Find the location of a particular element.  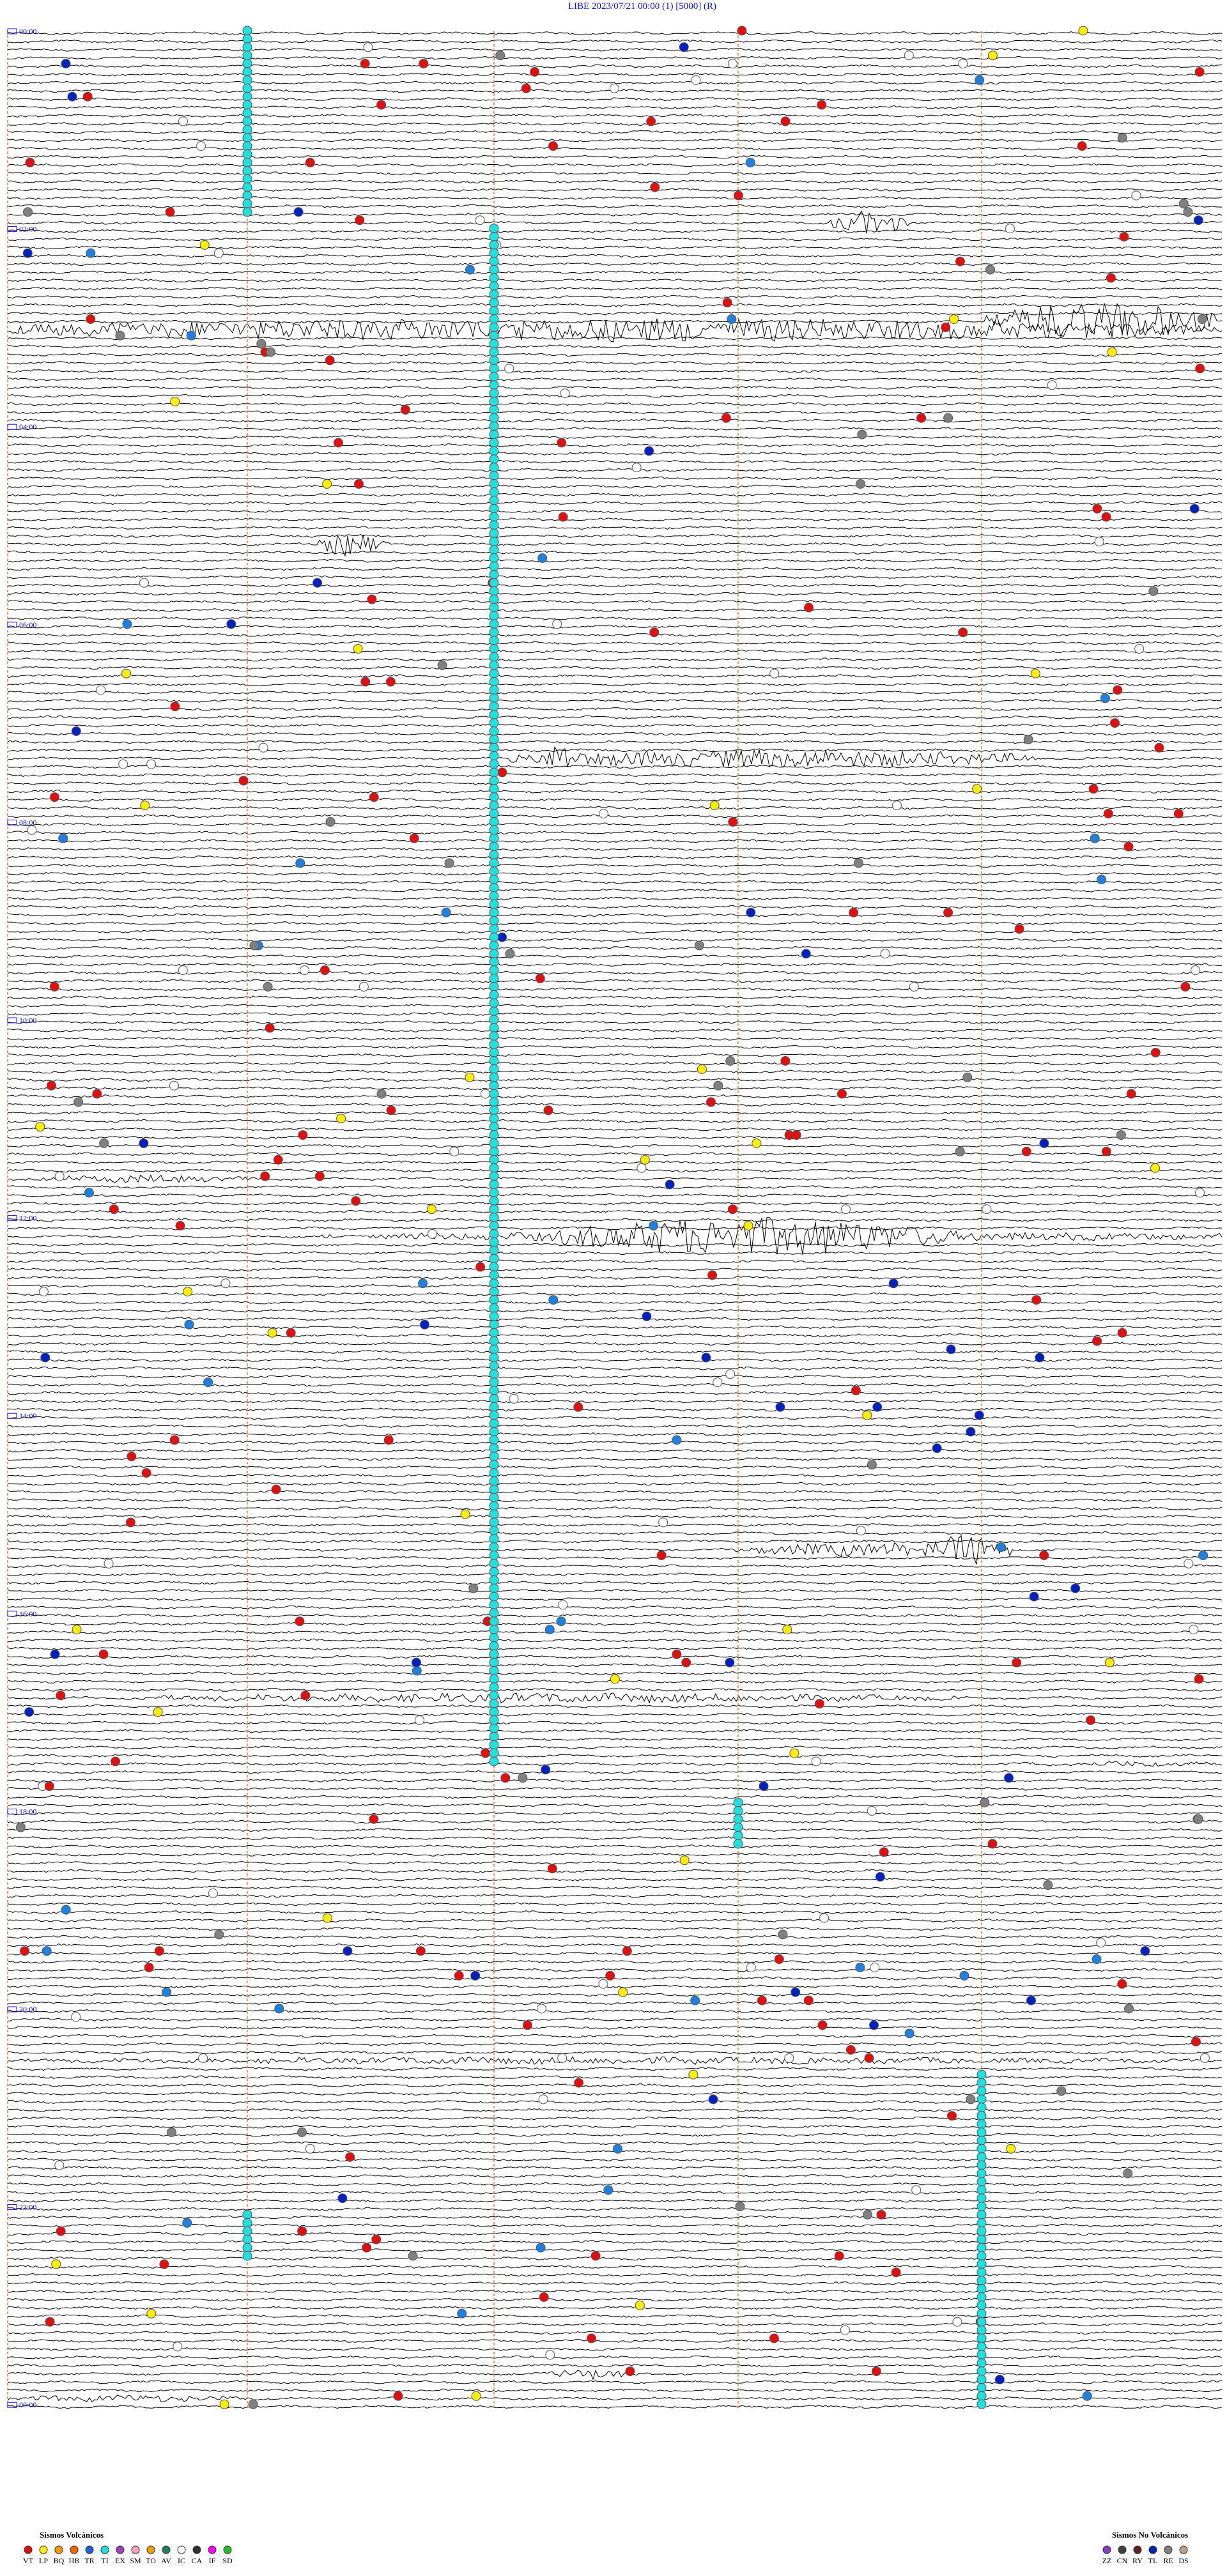

legend-code: BQ is located at coordinates (59, 2560).